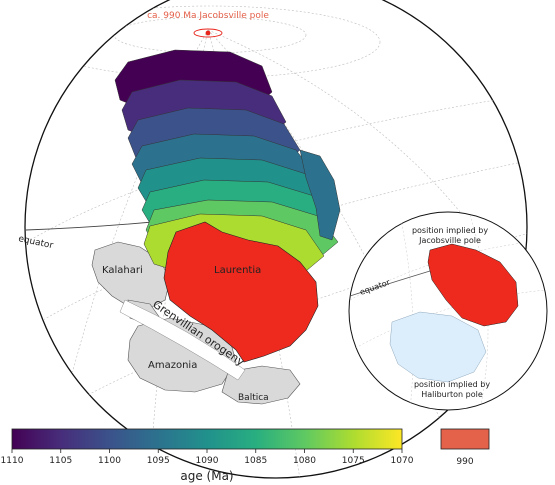  Describe the element at coordinates (255, 461) in the screenshot. I see `colorbar-tick-label: 1085` at that location.